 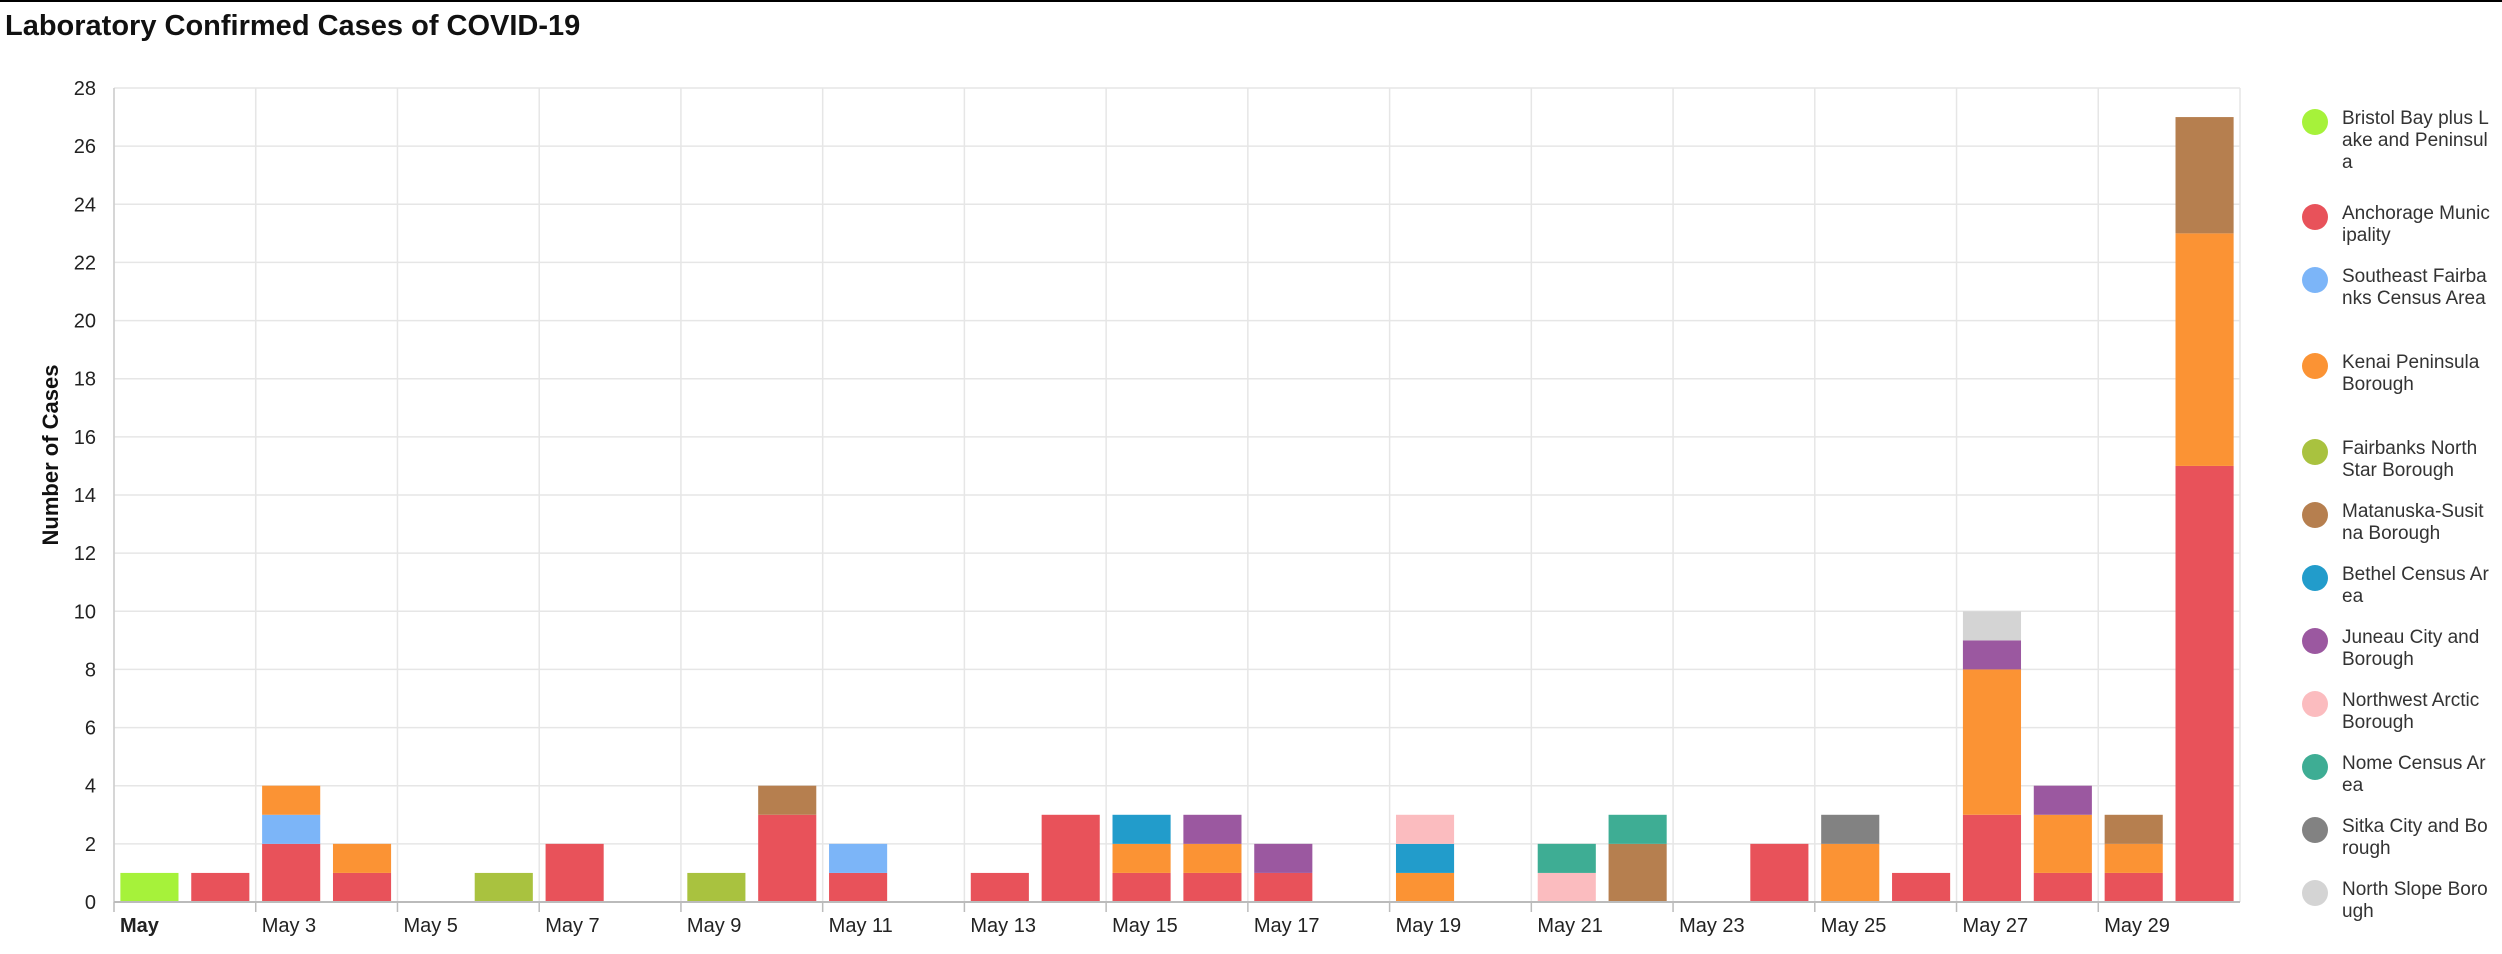 What do you see at coordinates (1287, 926) in the screenshot?
I see `x-tick-label: May 17` at bounding box center [1287, 926].